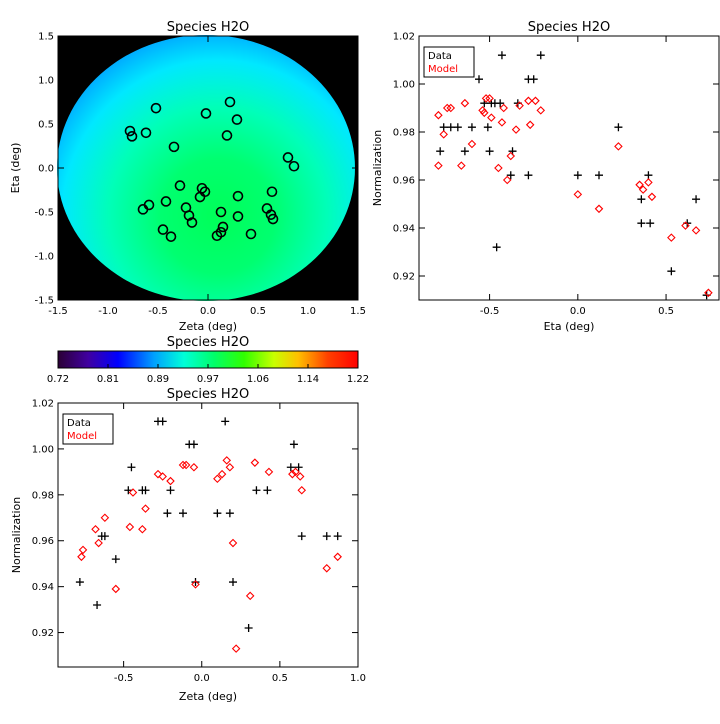 The image size is (720, 724). What do you see at coordinates (15, 168) in the screenshot?
I see `heatmap-ylabel: Eta (deg)` at bounding box center [15, 168].